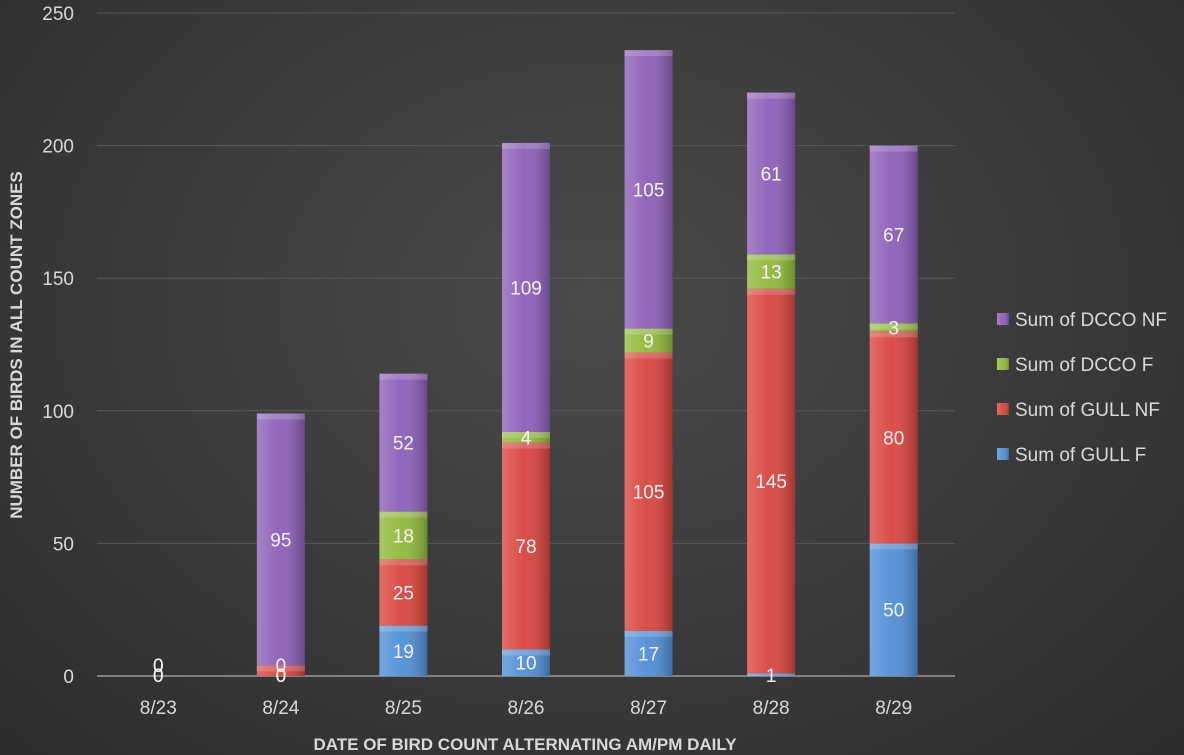  What do you see at coordinates (58, 147) in the screenshot?
I see `y-tick-label: 200` at bounding box center [58, 147].